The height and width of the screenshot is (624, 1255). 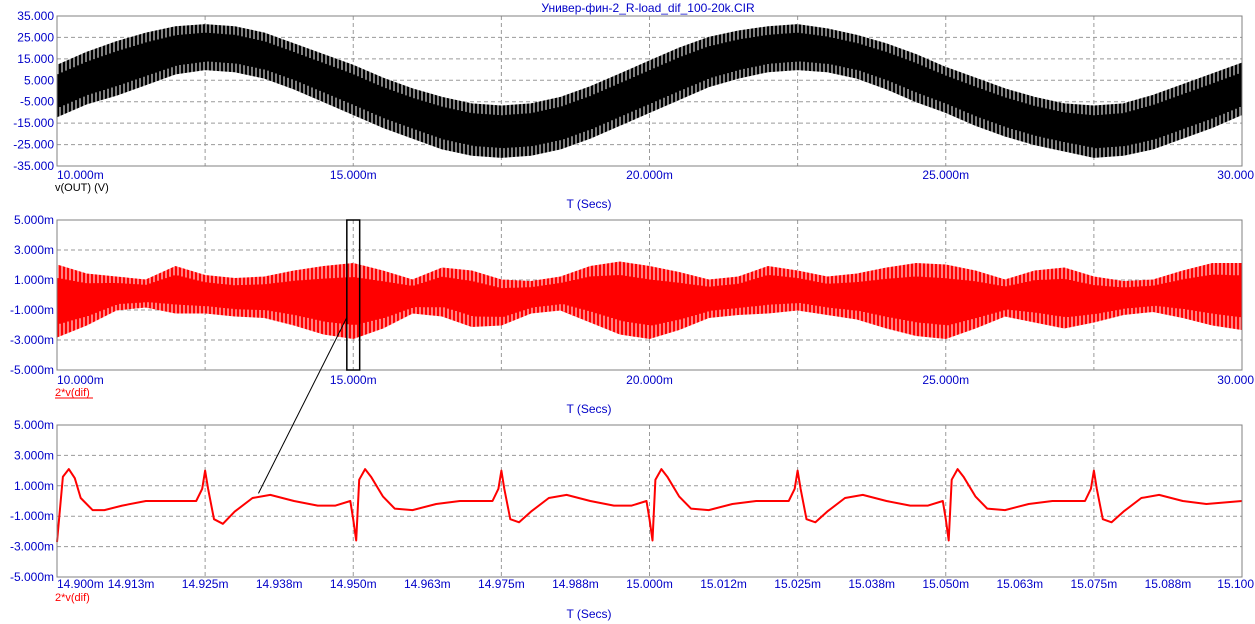 I want to click on x-tick-label: 14.925m, so click(x=205, y=584).